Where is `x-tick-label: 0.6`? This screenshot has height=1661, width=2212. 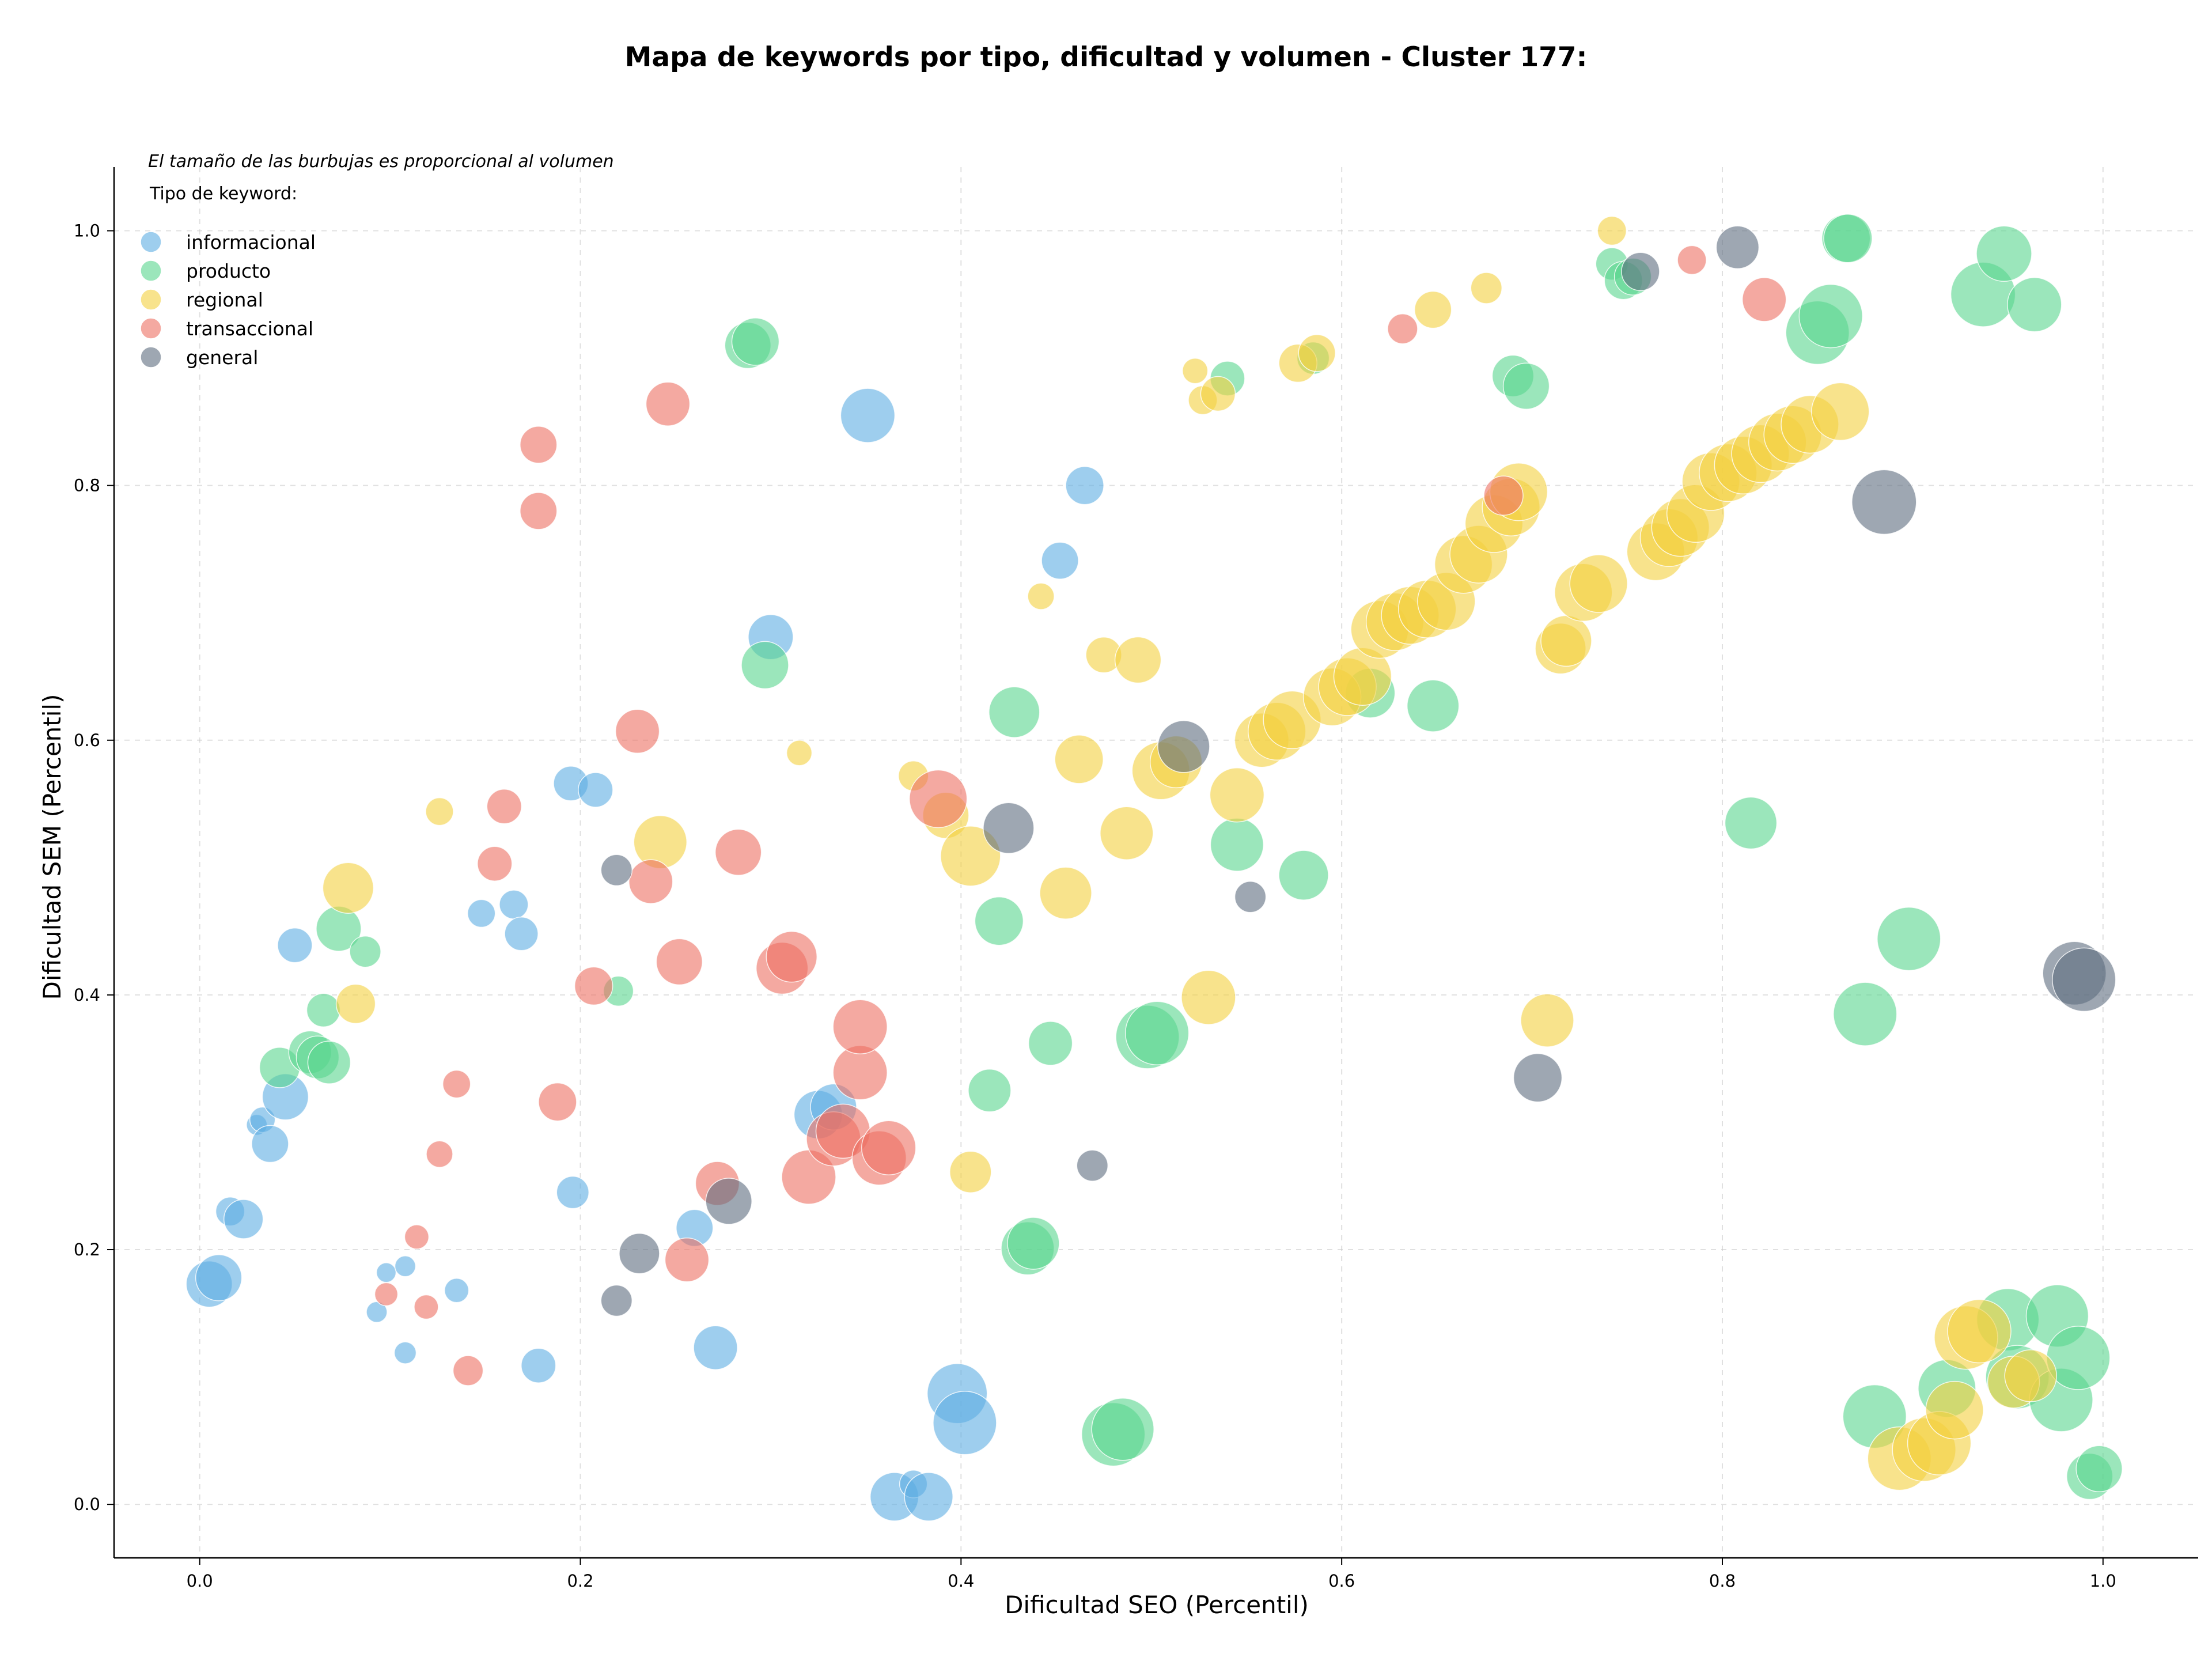
x-tick-label: 0.6 is located at coordinates (1341, 1581).